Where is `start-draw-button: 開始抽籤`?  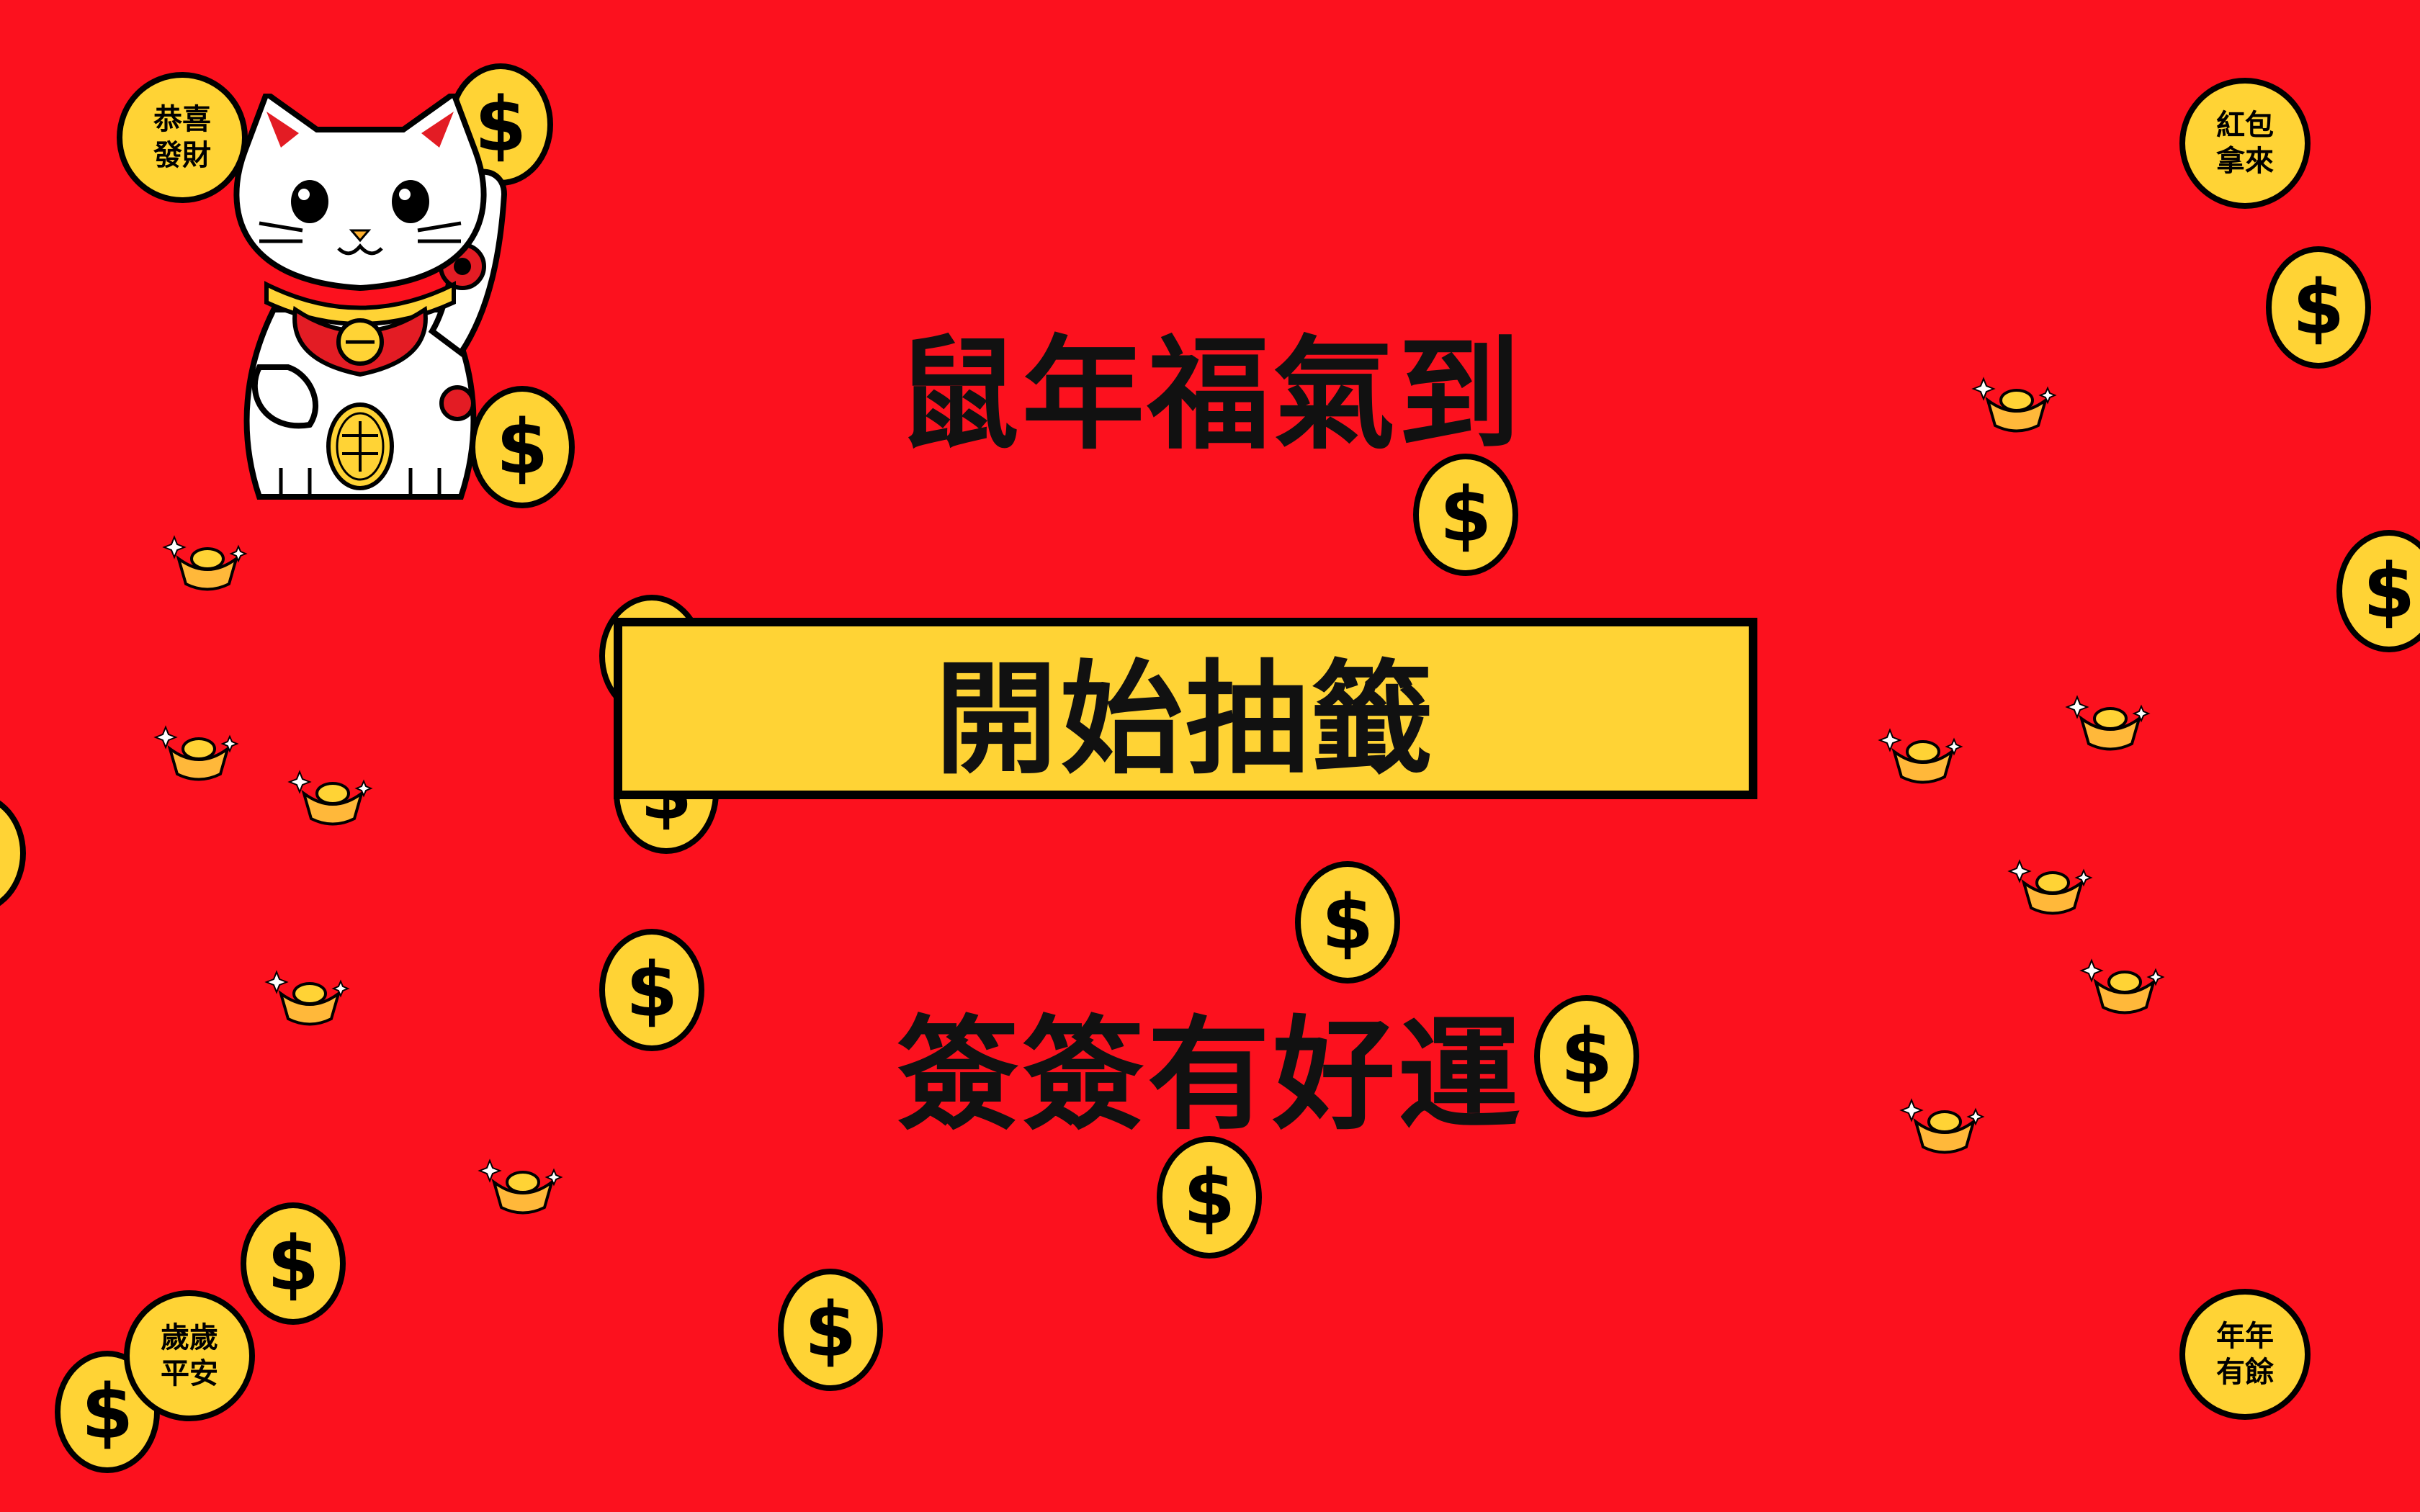
start-draw-button: 開始抽籤 is located at coordinates (1185, 708).